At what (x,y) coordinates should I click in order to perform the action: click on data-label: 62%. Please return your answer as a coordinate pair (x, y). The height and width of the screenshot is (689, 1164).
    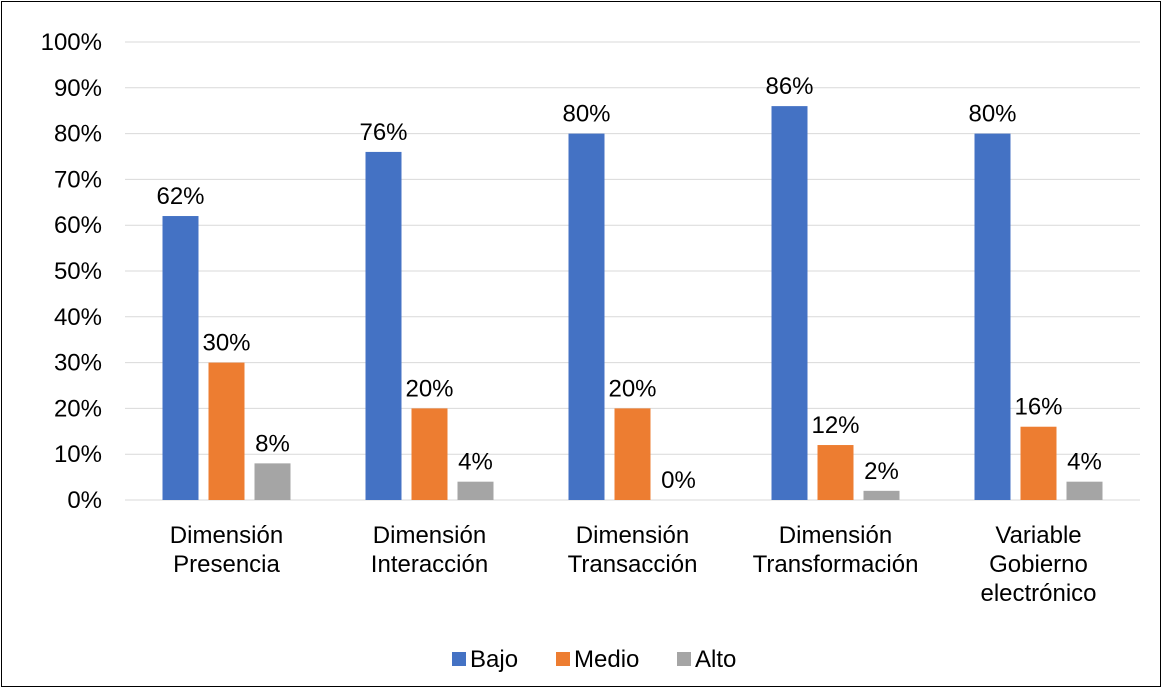
    Looking at the image, I should click on (180, 196).